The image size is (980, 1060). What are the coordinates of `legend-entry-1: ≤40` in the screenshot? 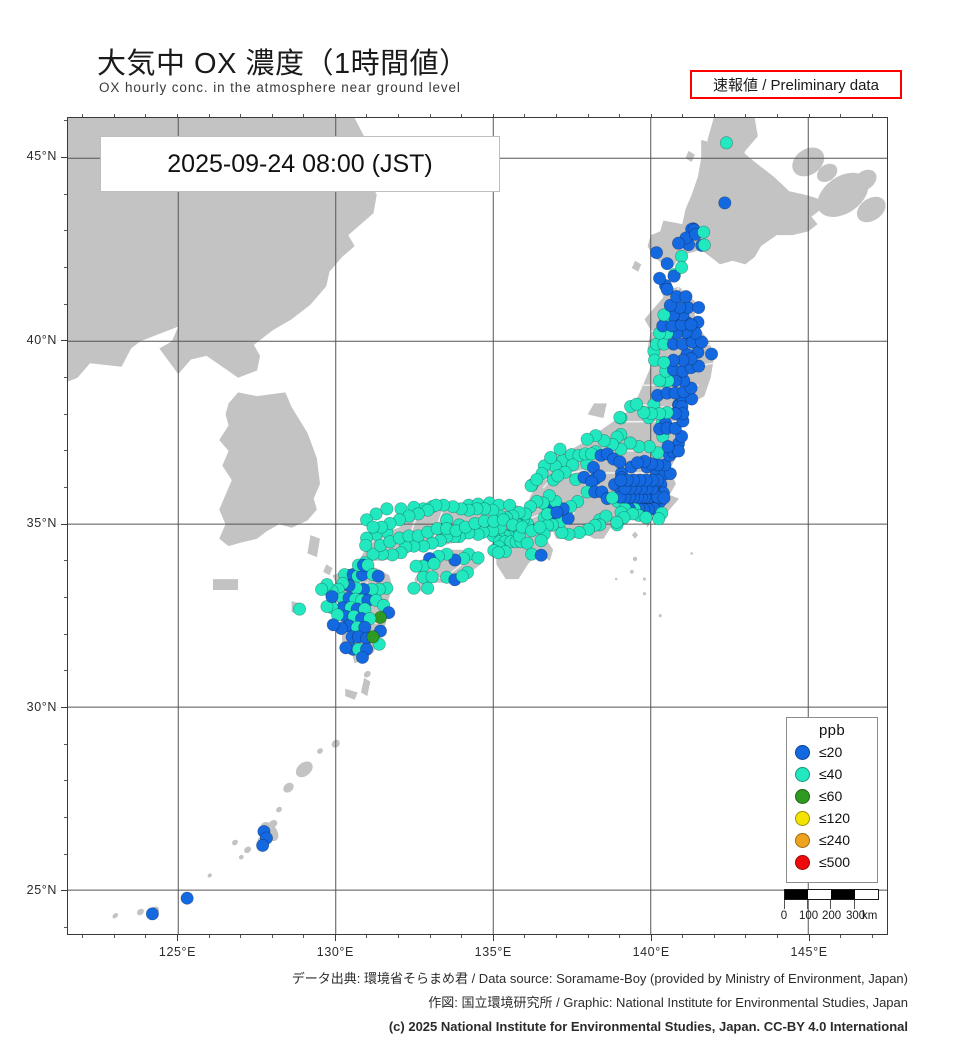 It's located at (832, 774).